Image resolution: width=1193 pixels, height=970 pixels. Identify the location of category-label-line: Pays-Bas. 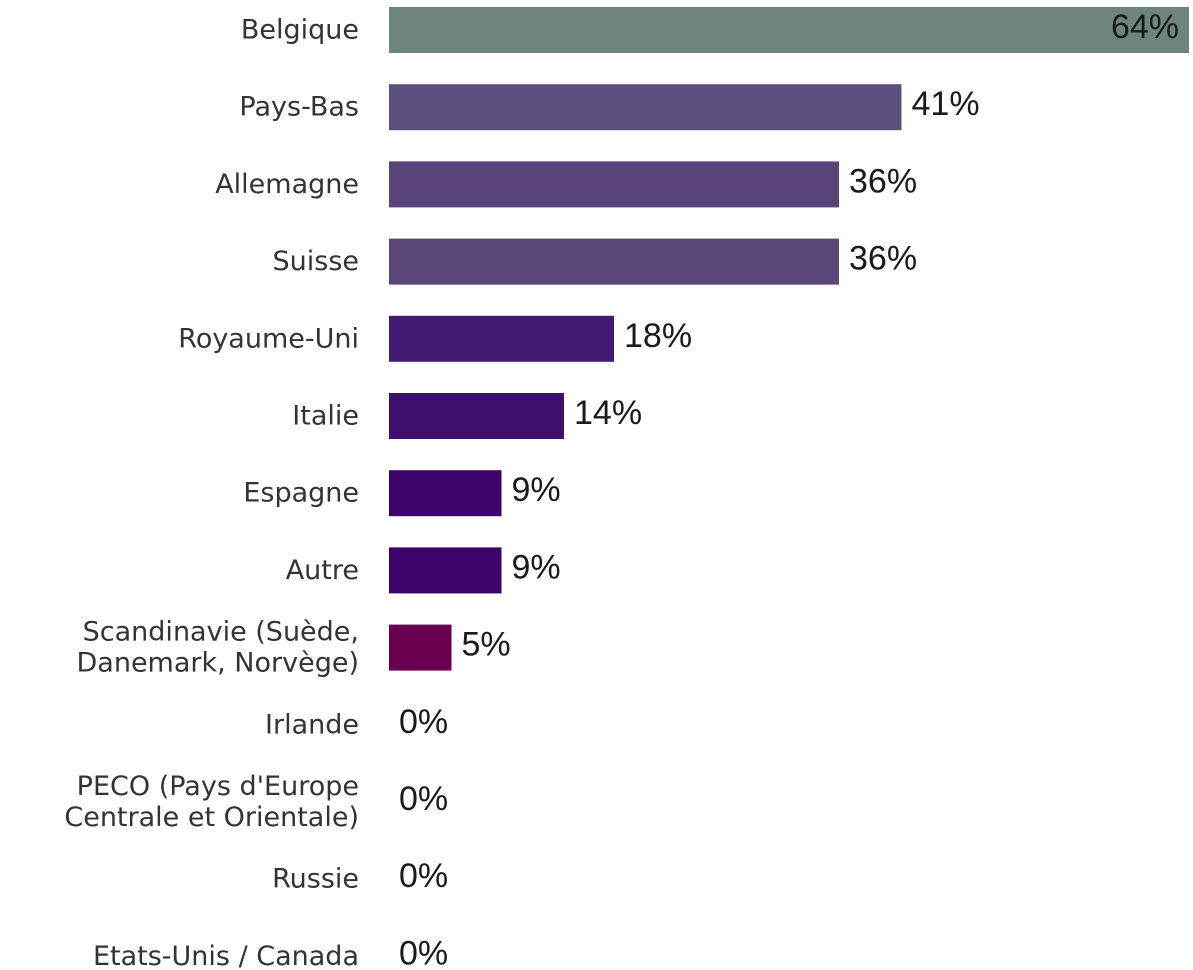
(299, 107).